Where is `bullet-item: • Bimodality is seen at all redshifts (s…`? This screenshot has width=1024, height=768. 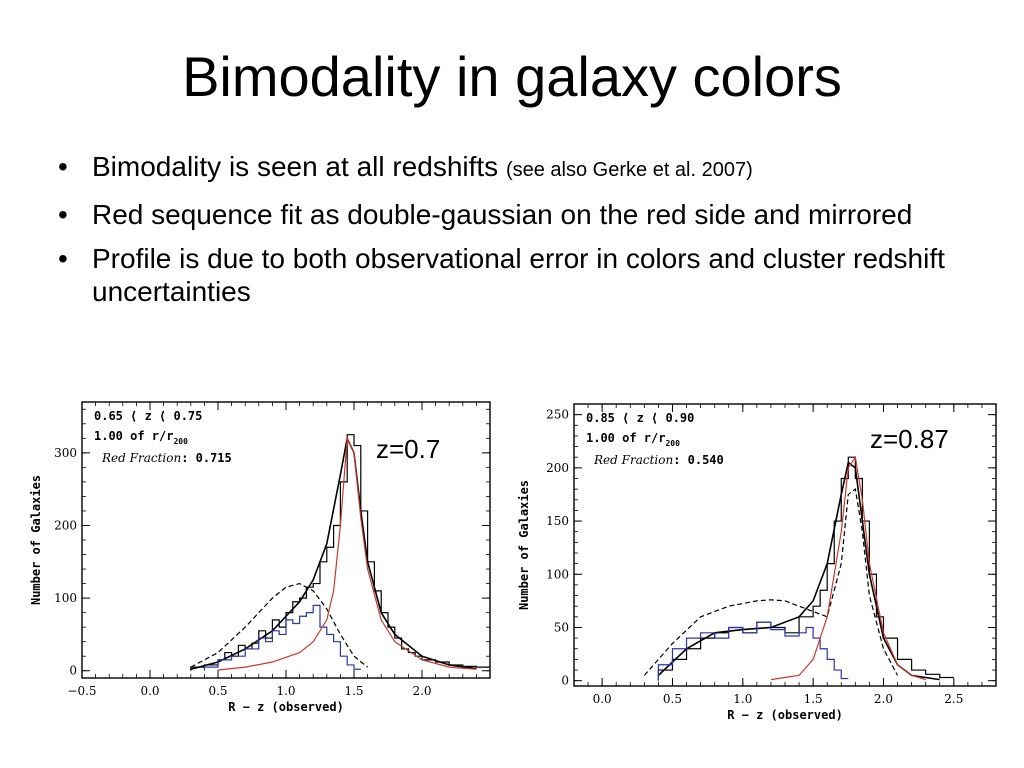 bullet-item: • Bimodality is seen at all redshifts (s… is located at coordinates (518, 168).